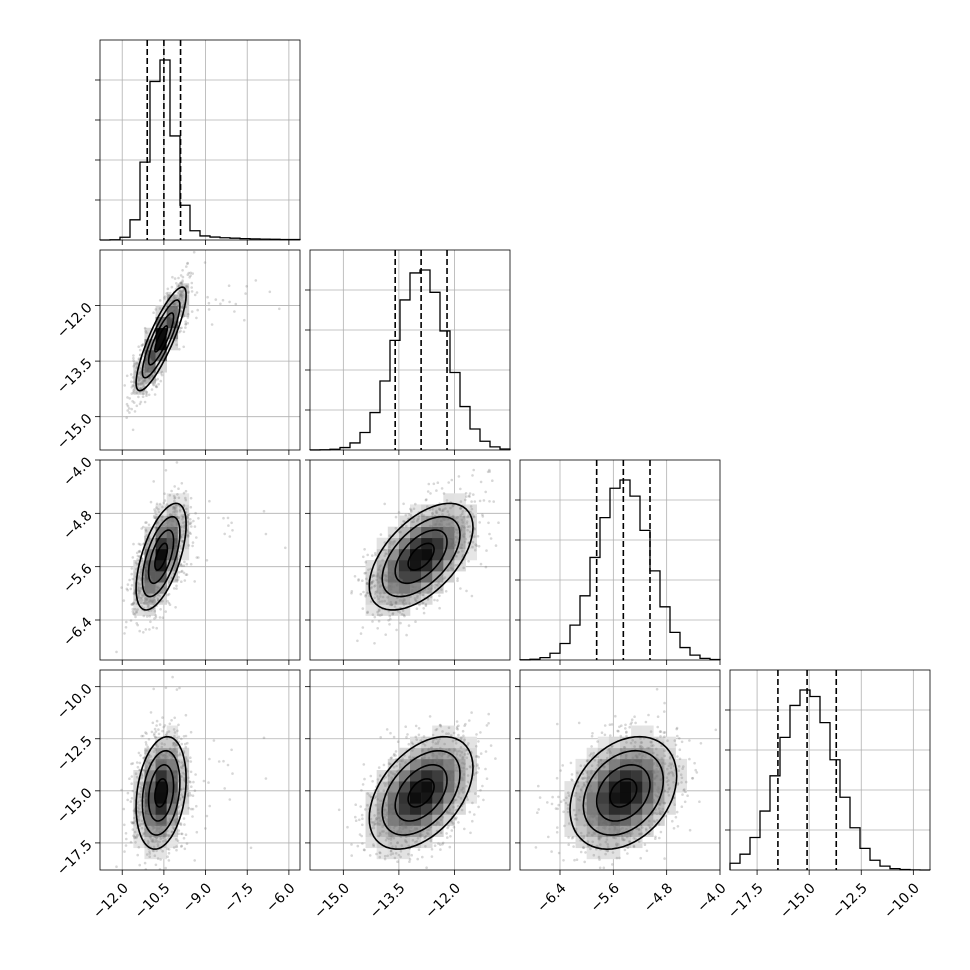 This screenshot has width=970, height=970. Describe the element at coordinates (200, 350) in the screenshot. I see `scatter-1-0-frame` at that location.